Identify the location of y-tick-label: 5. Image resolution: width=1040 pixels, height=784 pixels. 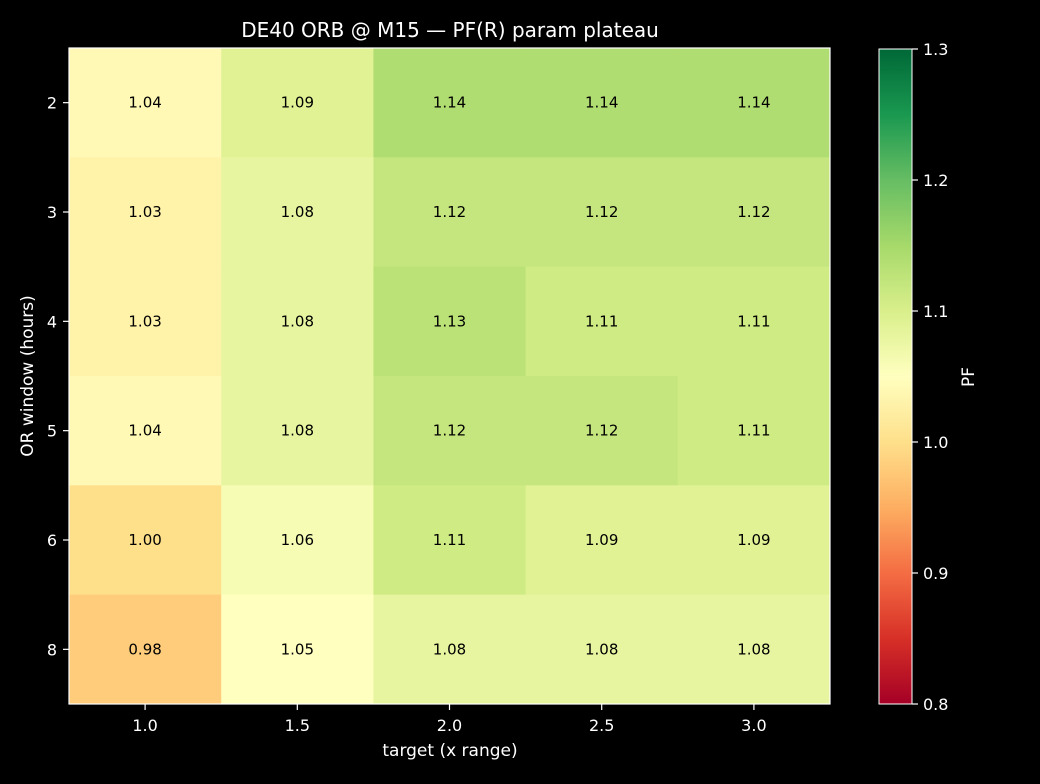
(52, 431).